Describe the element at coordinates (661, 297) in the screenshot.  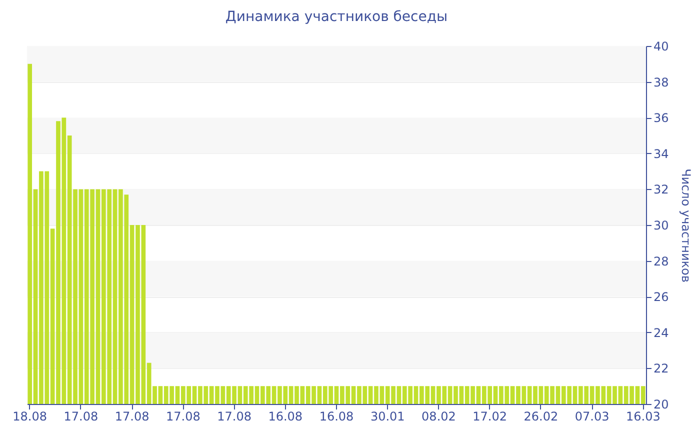
I see `y-tick-label: 26` at that location.